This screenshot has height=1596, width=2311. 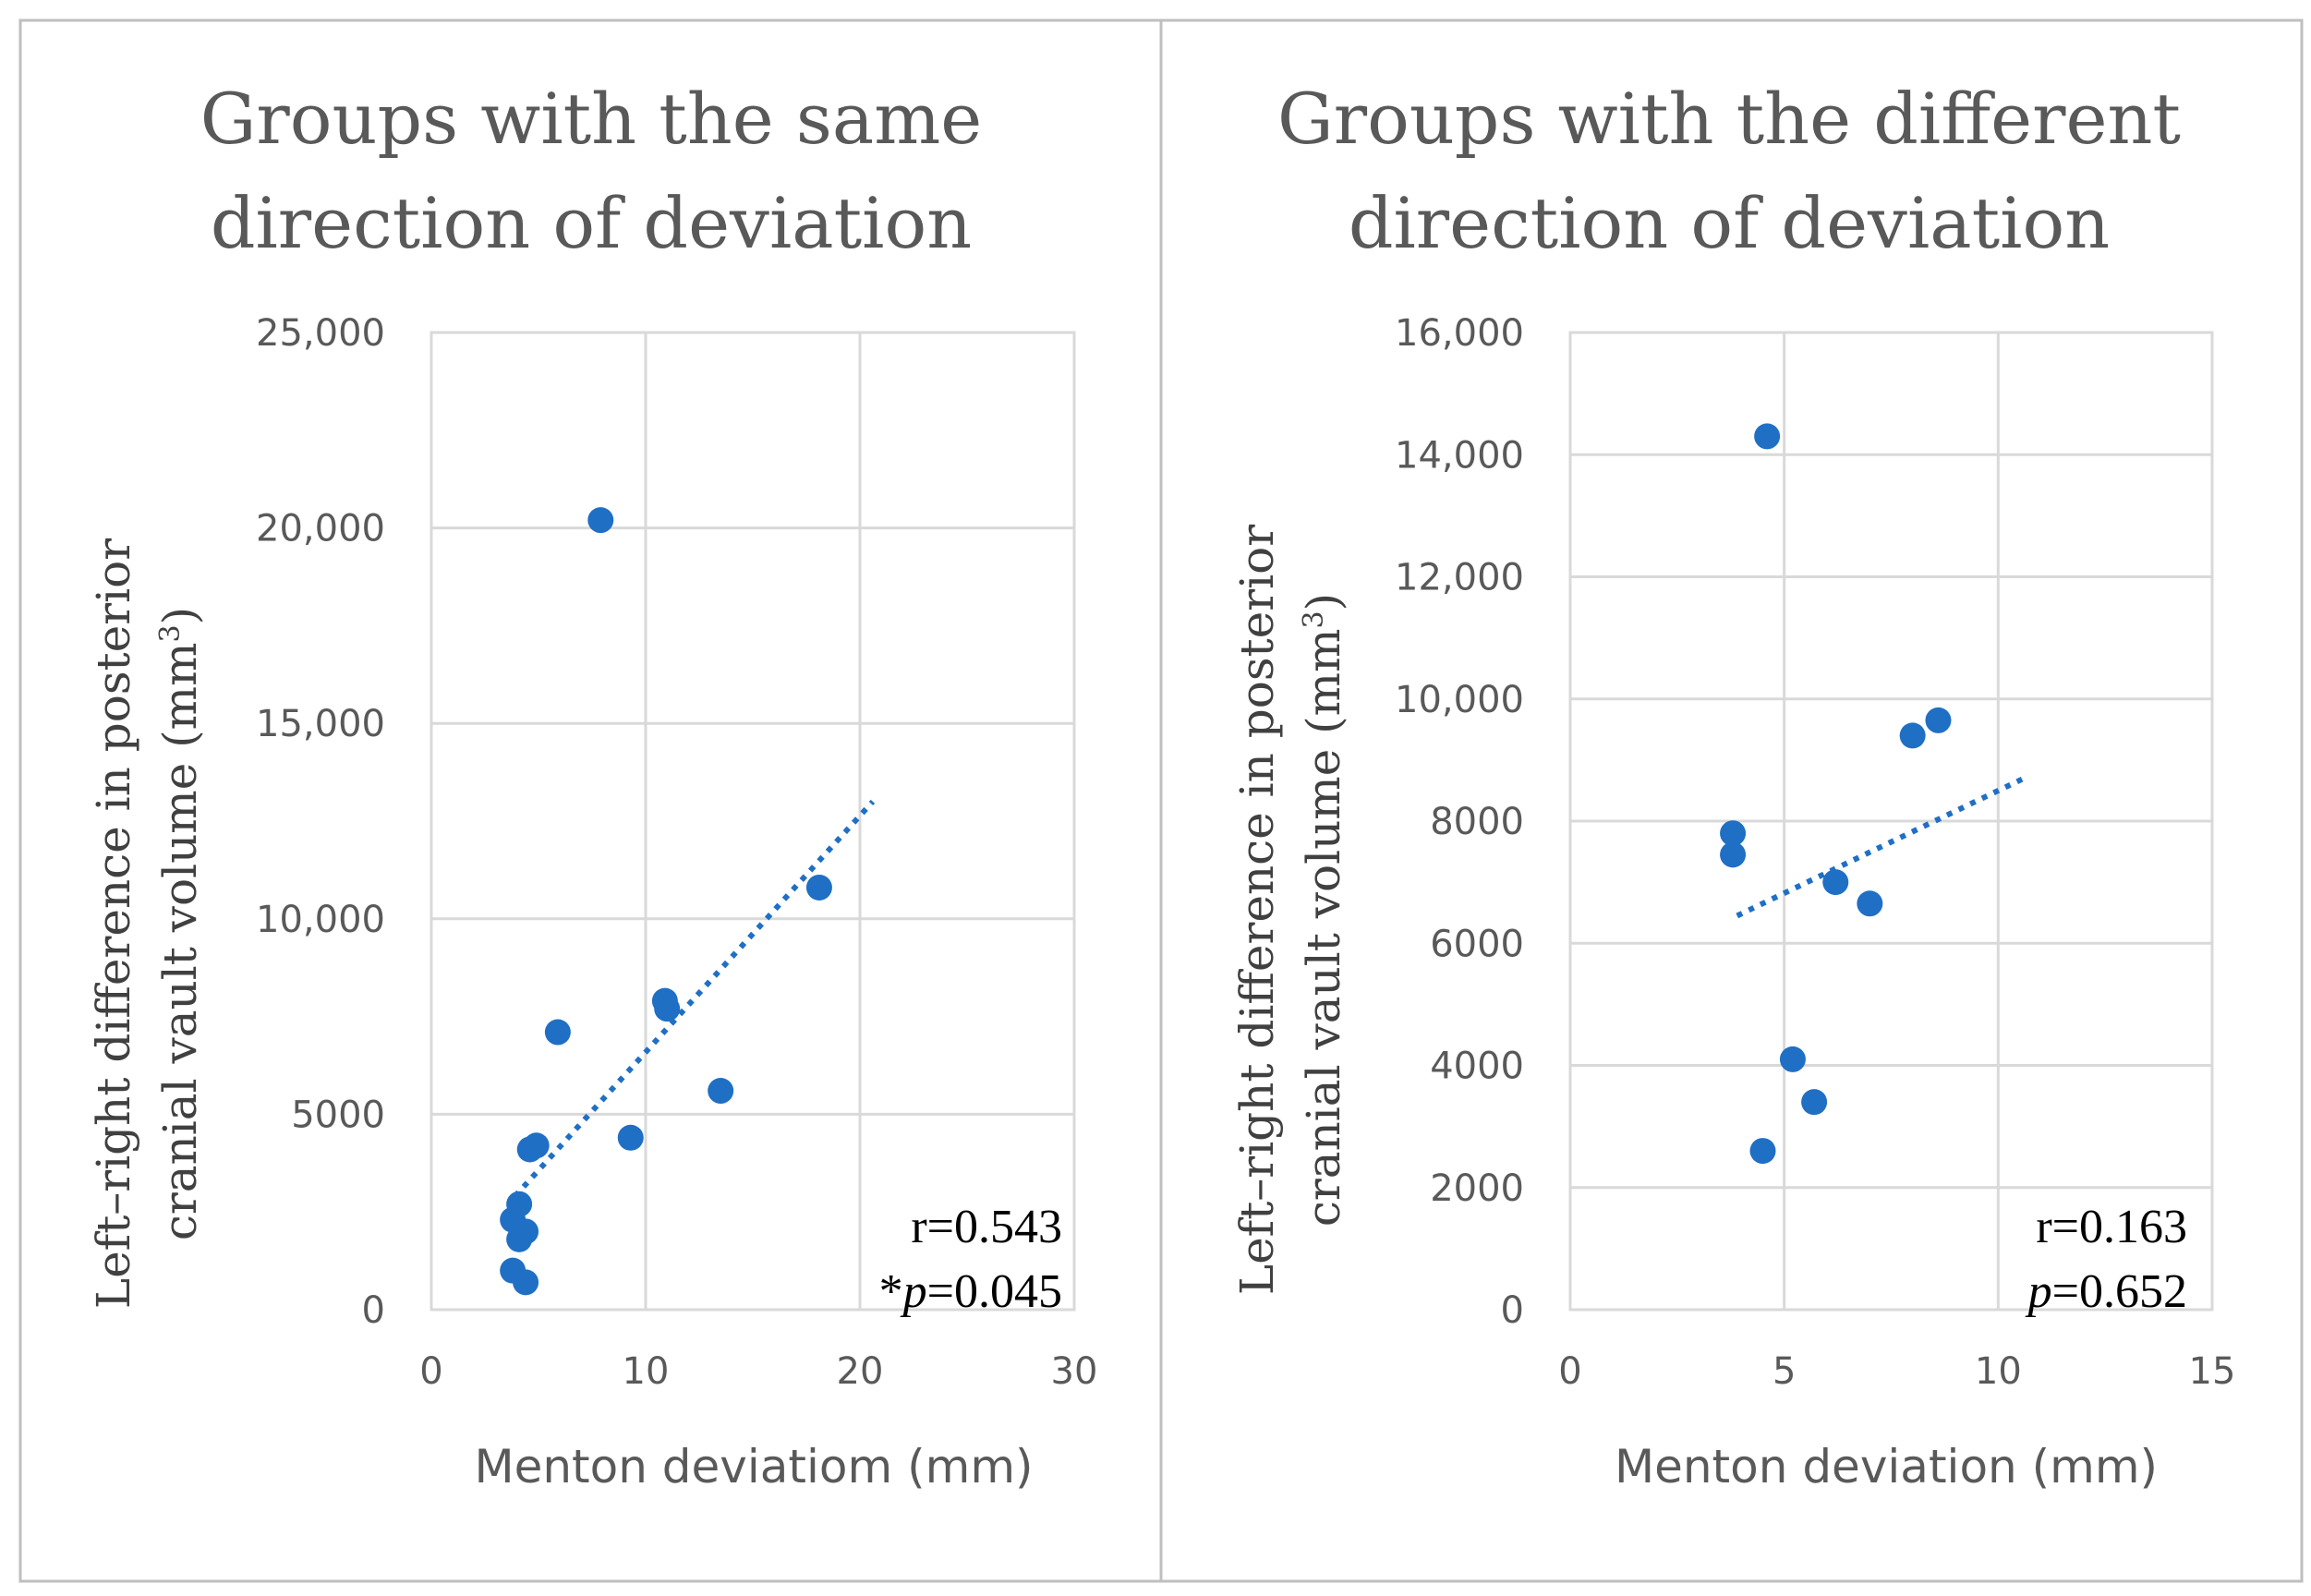 What do you see at coordinates (1477, 1188) in the screenshot?
I see `y-tick-label: 2000` at bounding box center [1477, 1188].